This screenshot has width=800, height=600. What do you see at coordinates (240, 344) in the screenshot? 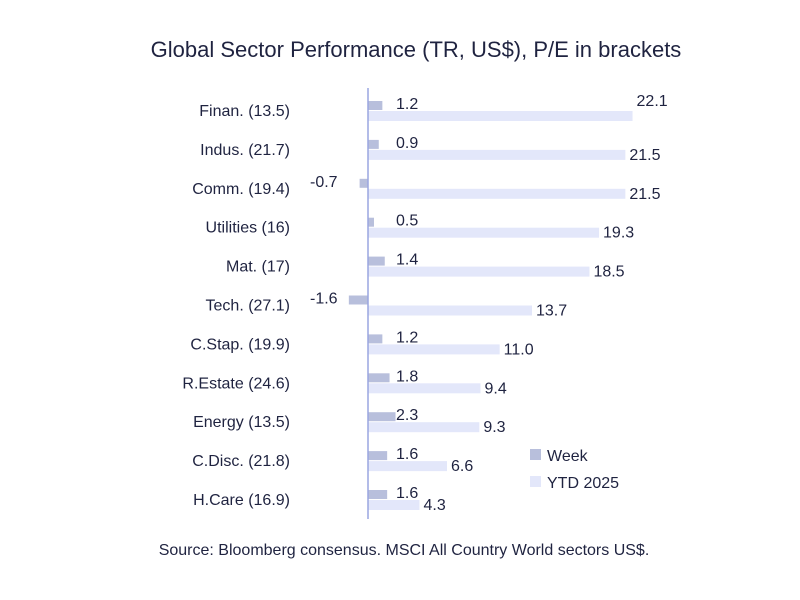
I see `category-label: C.Stap. (19.9)` at bounding box center [240, 344].